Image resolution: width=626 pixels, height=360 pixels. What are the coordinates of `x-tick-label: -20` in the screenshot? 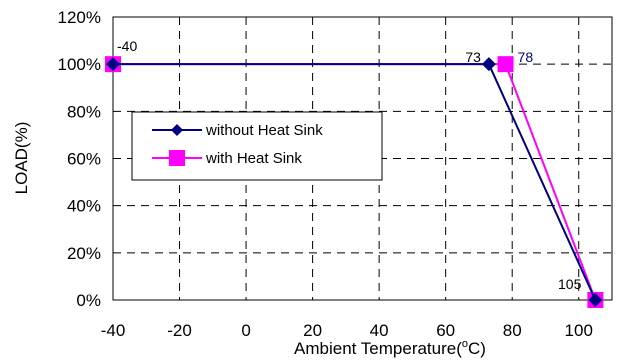 It's located at (179, 330).